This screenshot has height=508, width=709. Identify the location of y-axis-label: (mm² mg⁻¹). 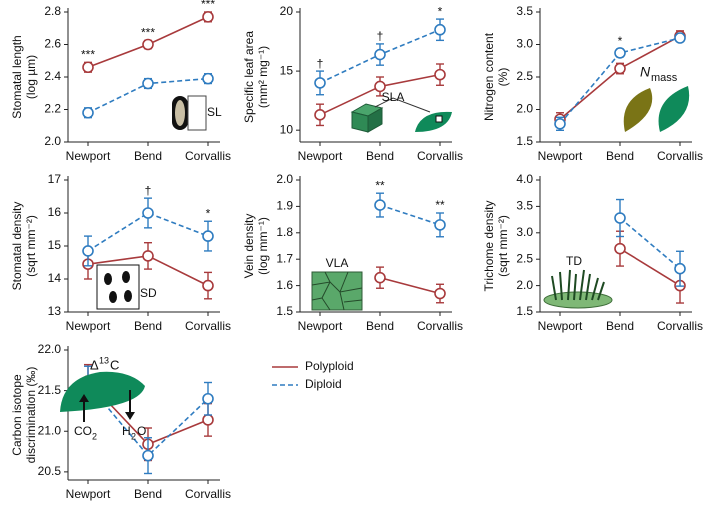
(263, 77).